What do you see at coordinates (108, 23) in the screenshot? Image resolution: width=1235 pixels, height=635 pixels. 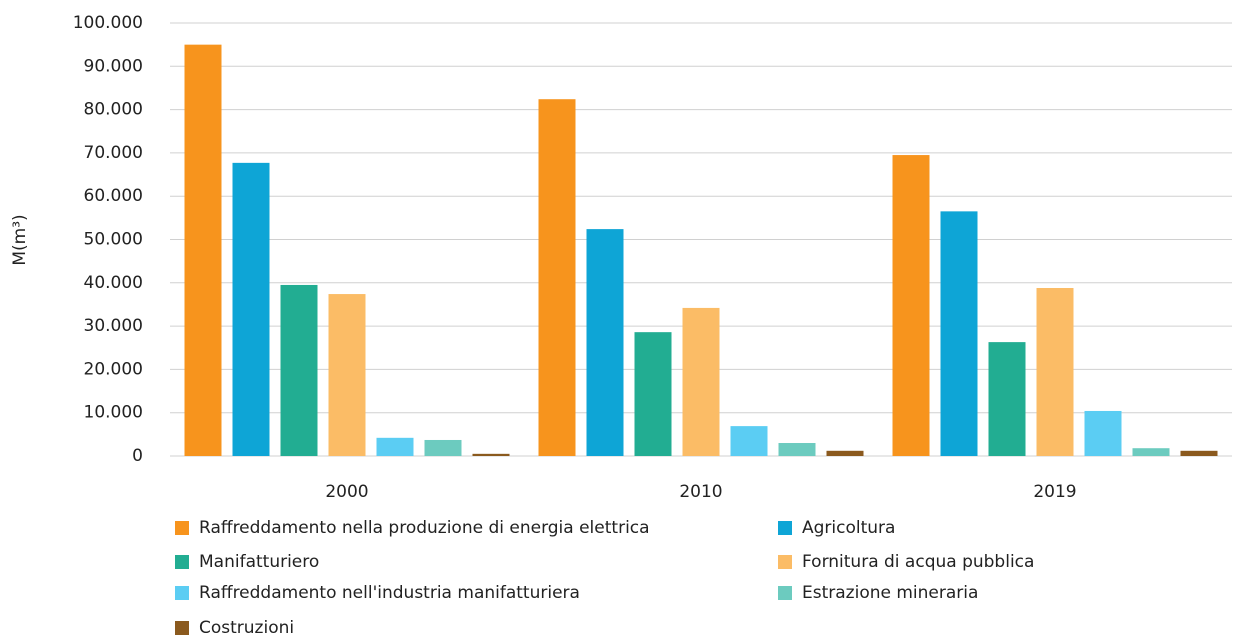 I see `y-tick-label: 100.000` at bounding box center [108, 23].